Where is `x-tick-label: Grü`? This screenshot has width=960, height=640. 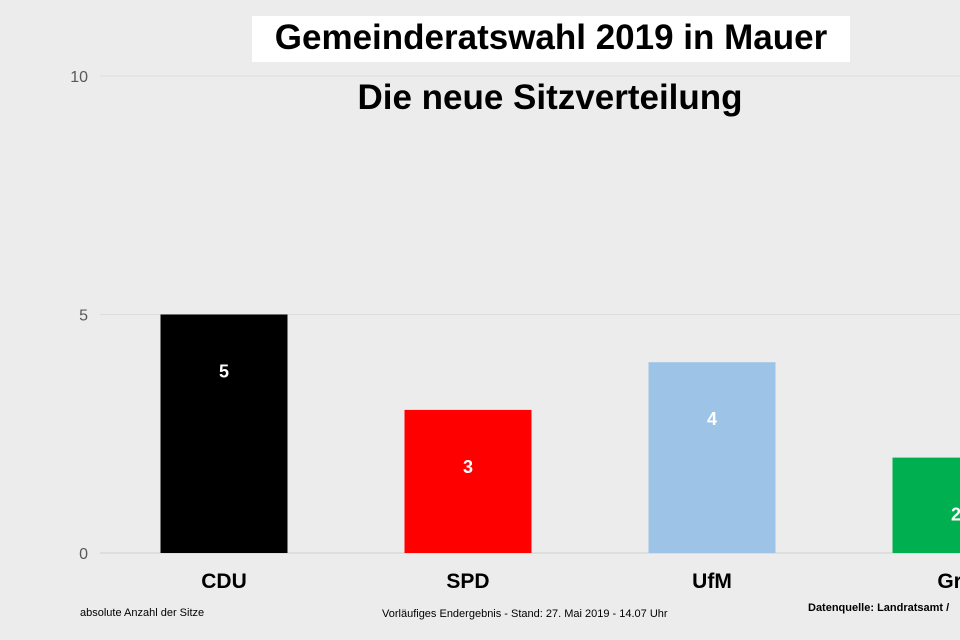 x-tick-label: Grü is located at coordinates (948, 581).